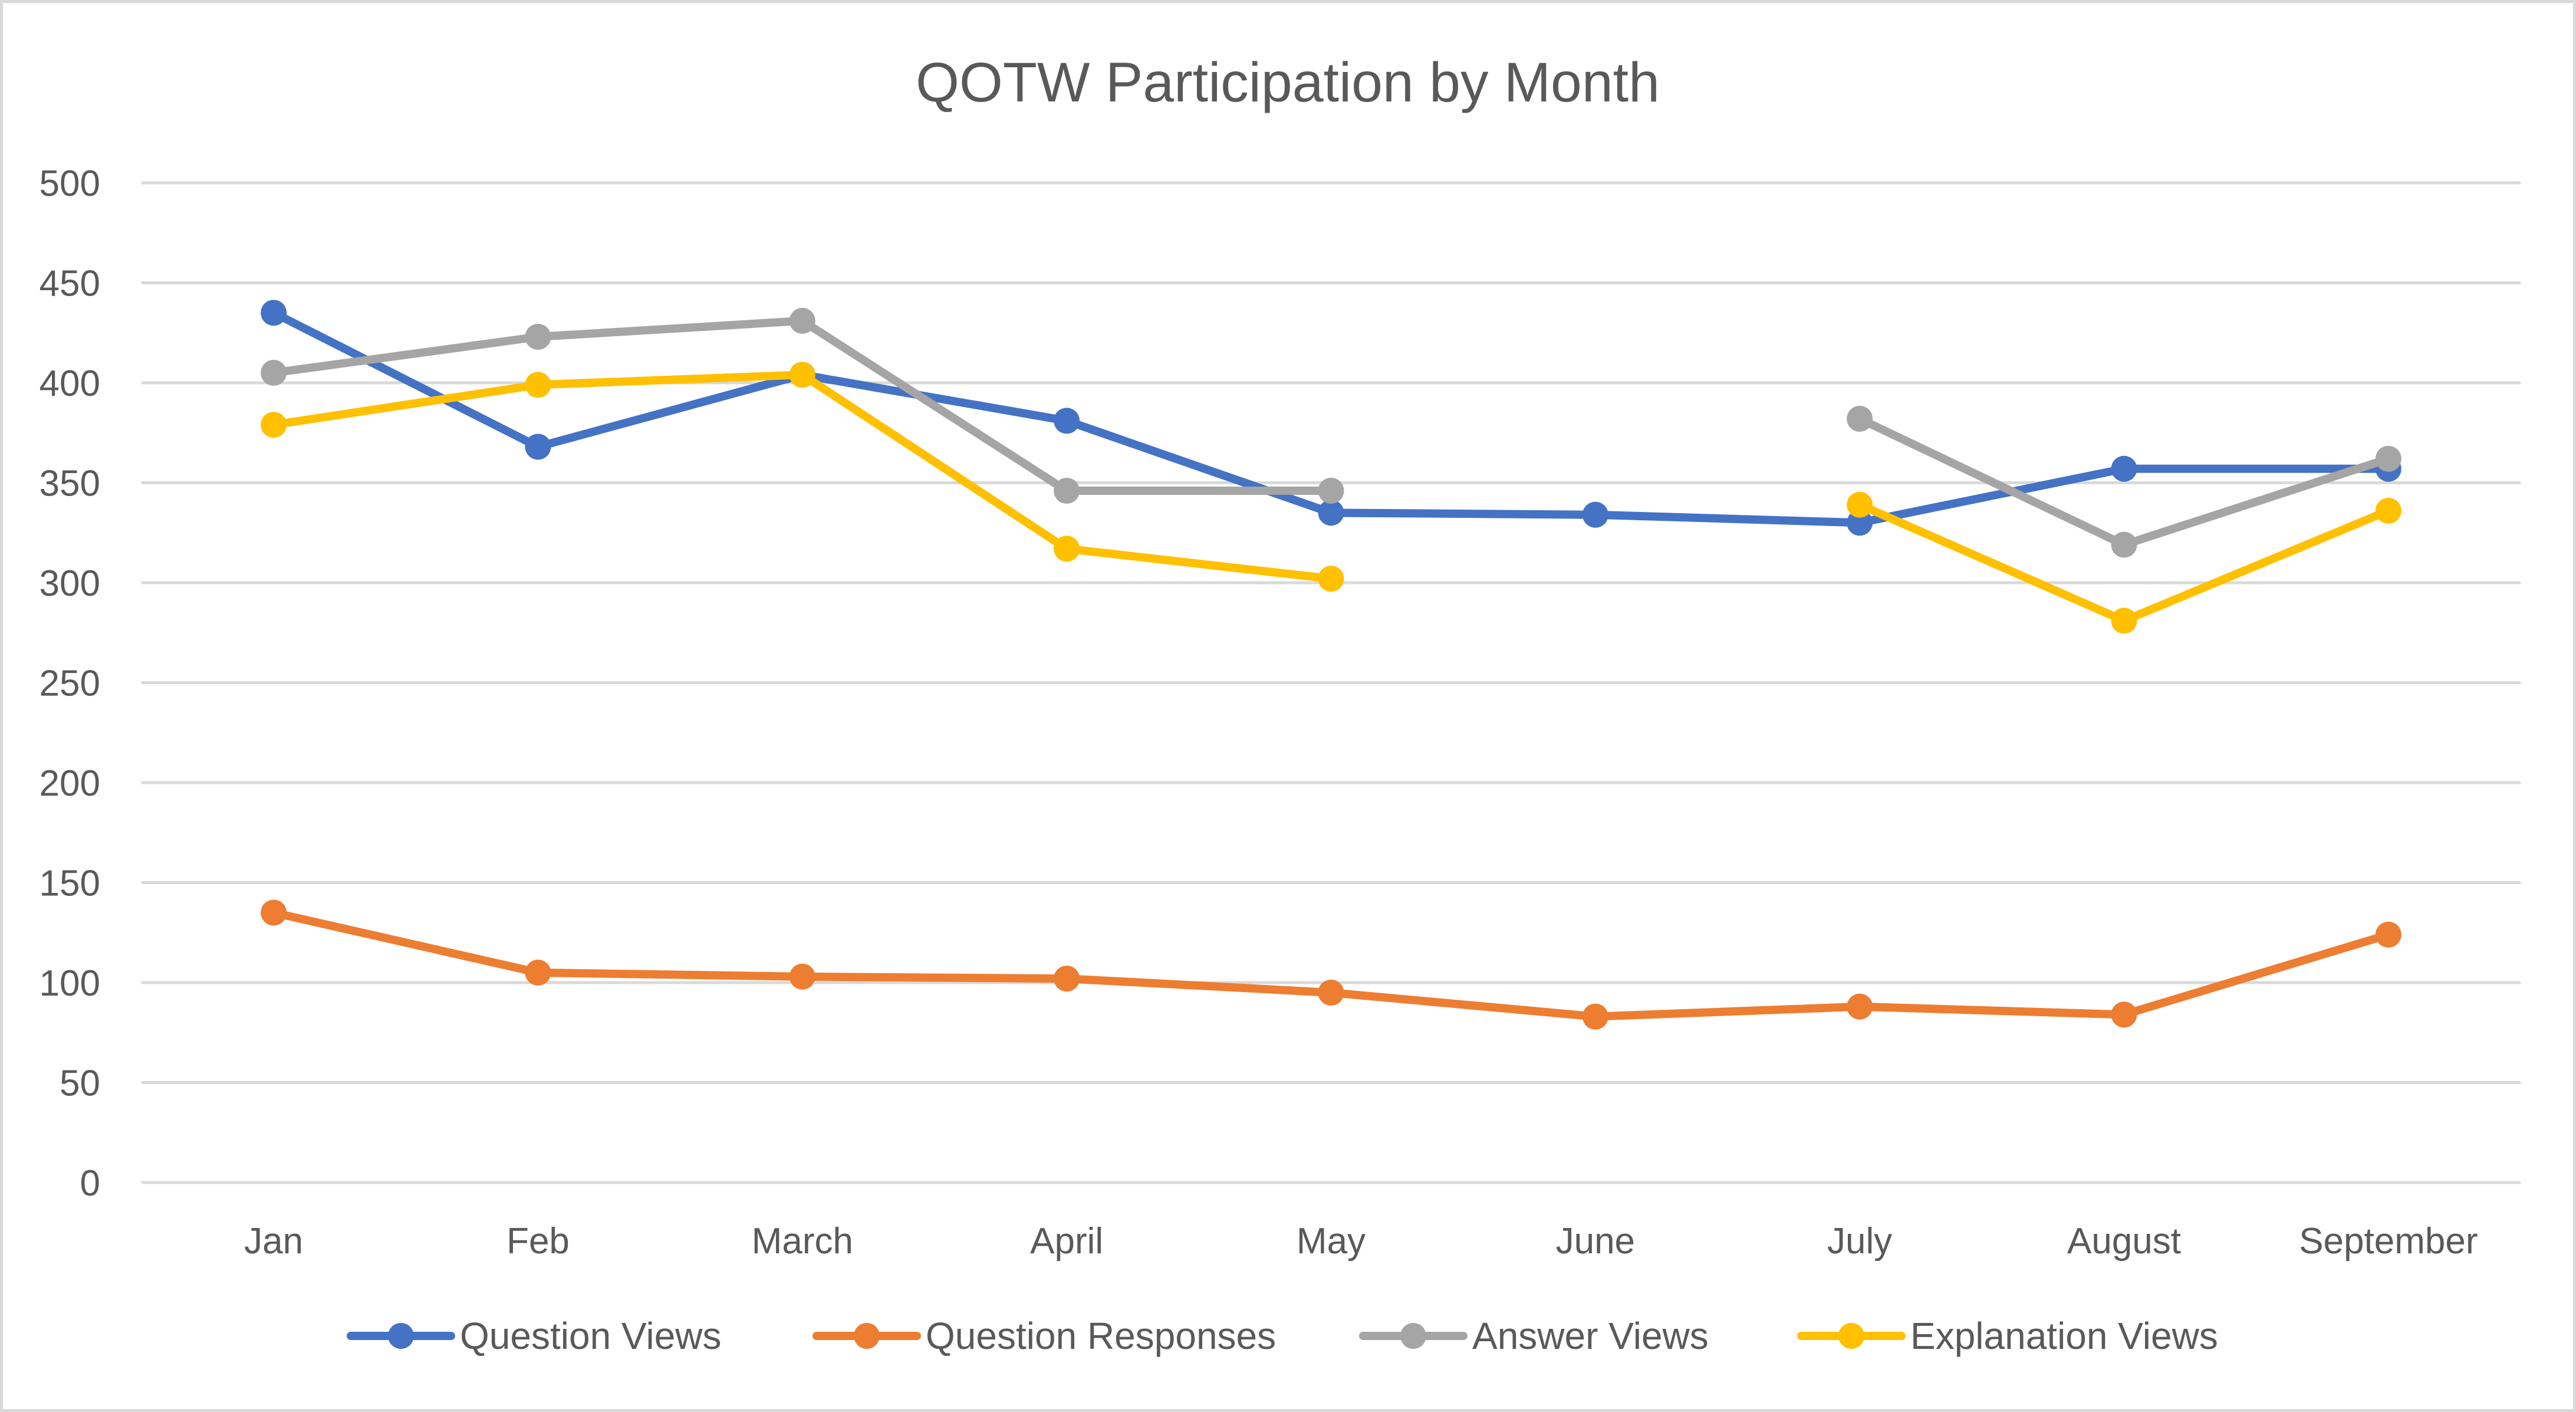 The height and width of the screenshot is (1412, 2576). I want to click on y-tick-label: 100, so click(70, 983).